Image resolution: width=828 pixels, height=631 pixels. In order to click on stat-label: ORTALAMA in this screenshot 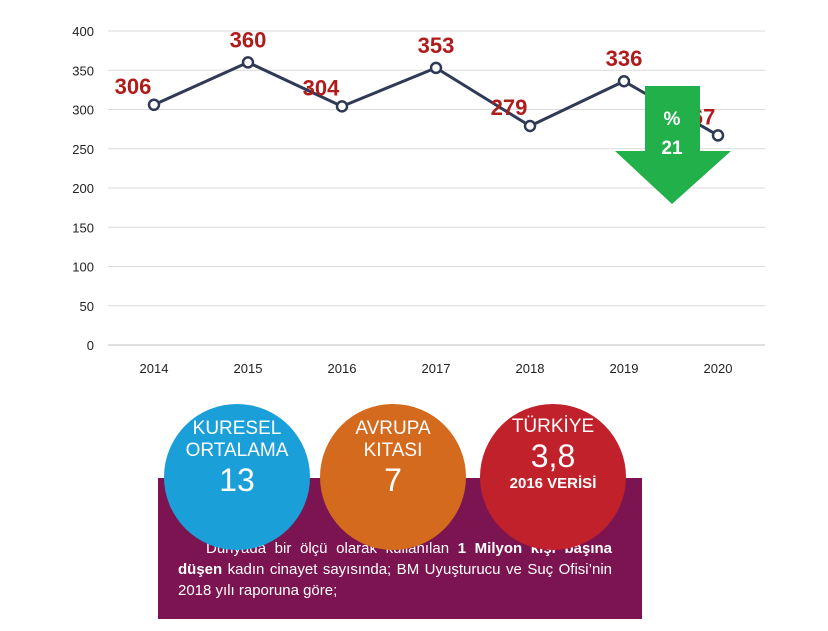, I will do `click(237, 450)`.